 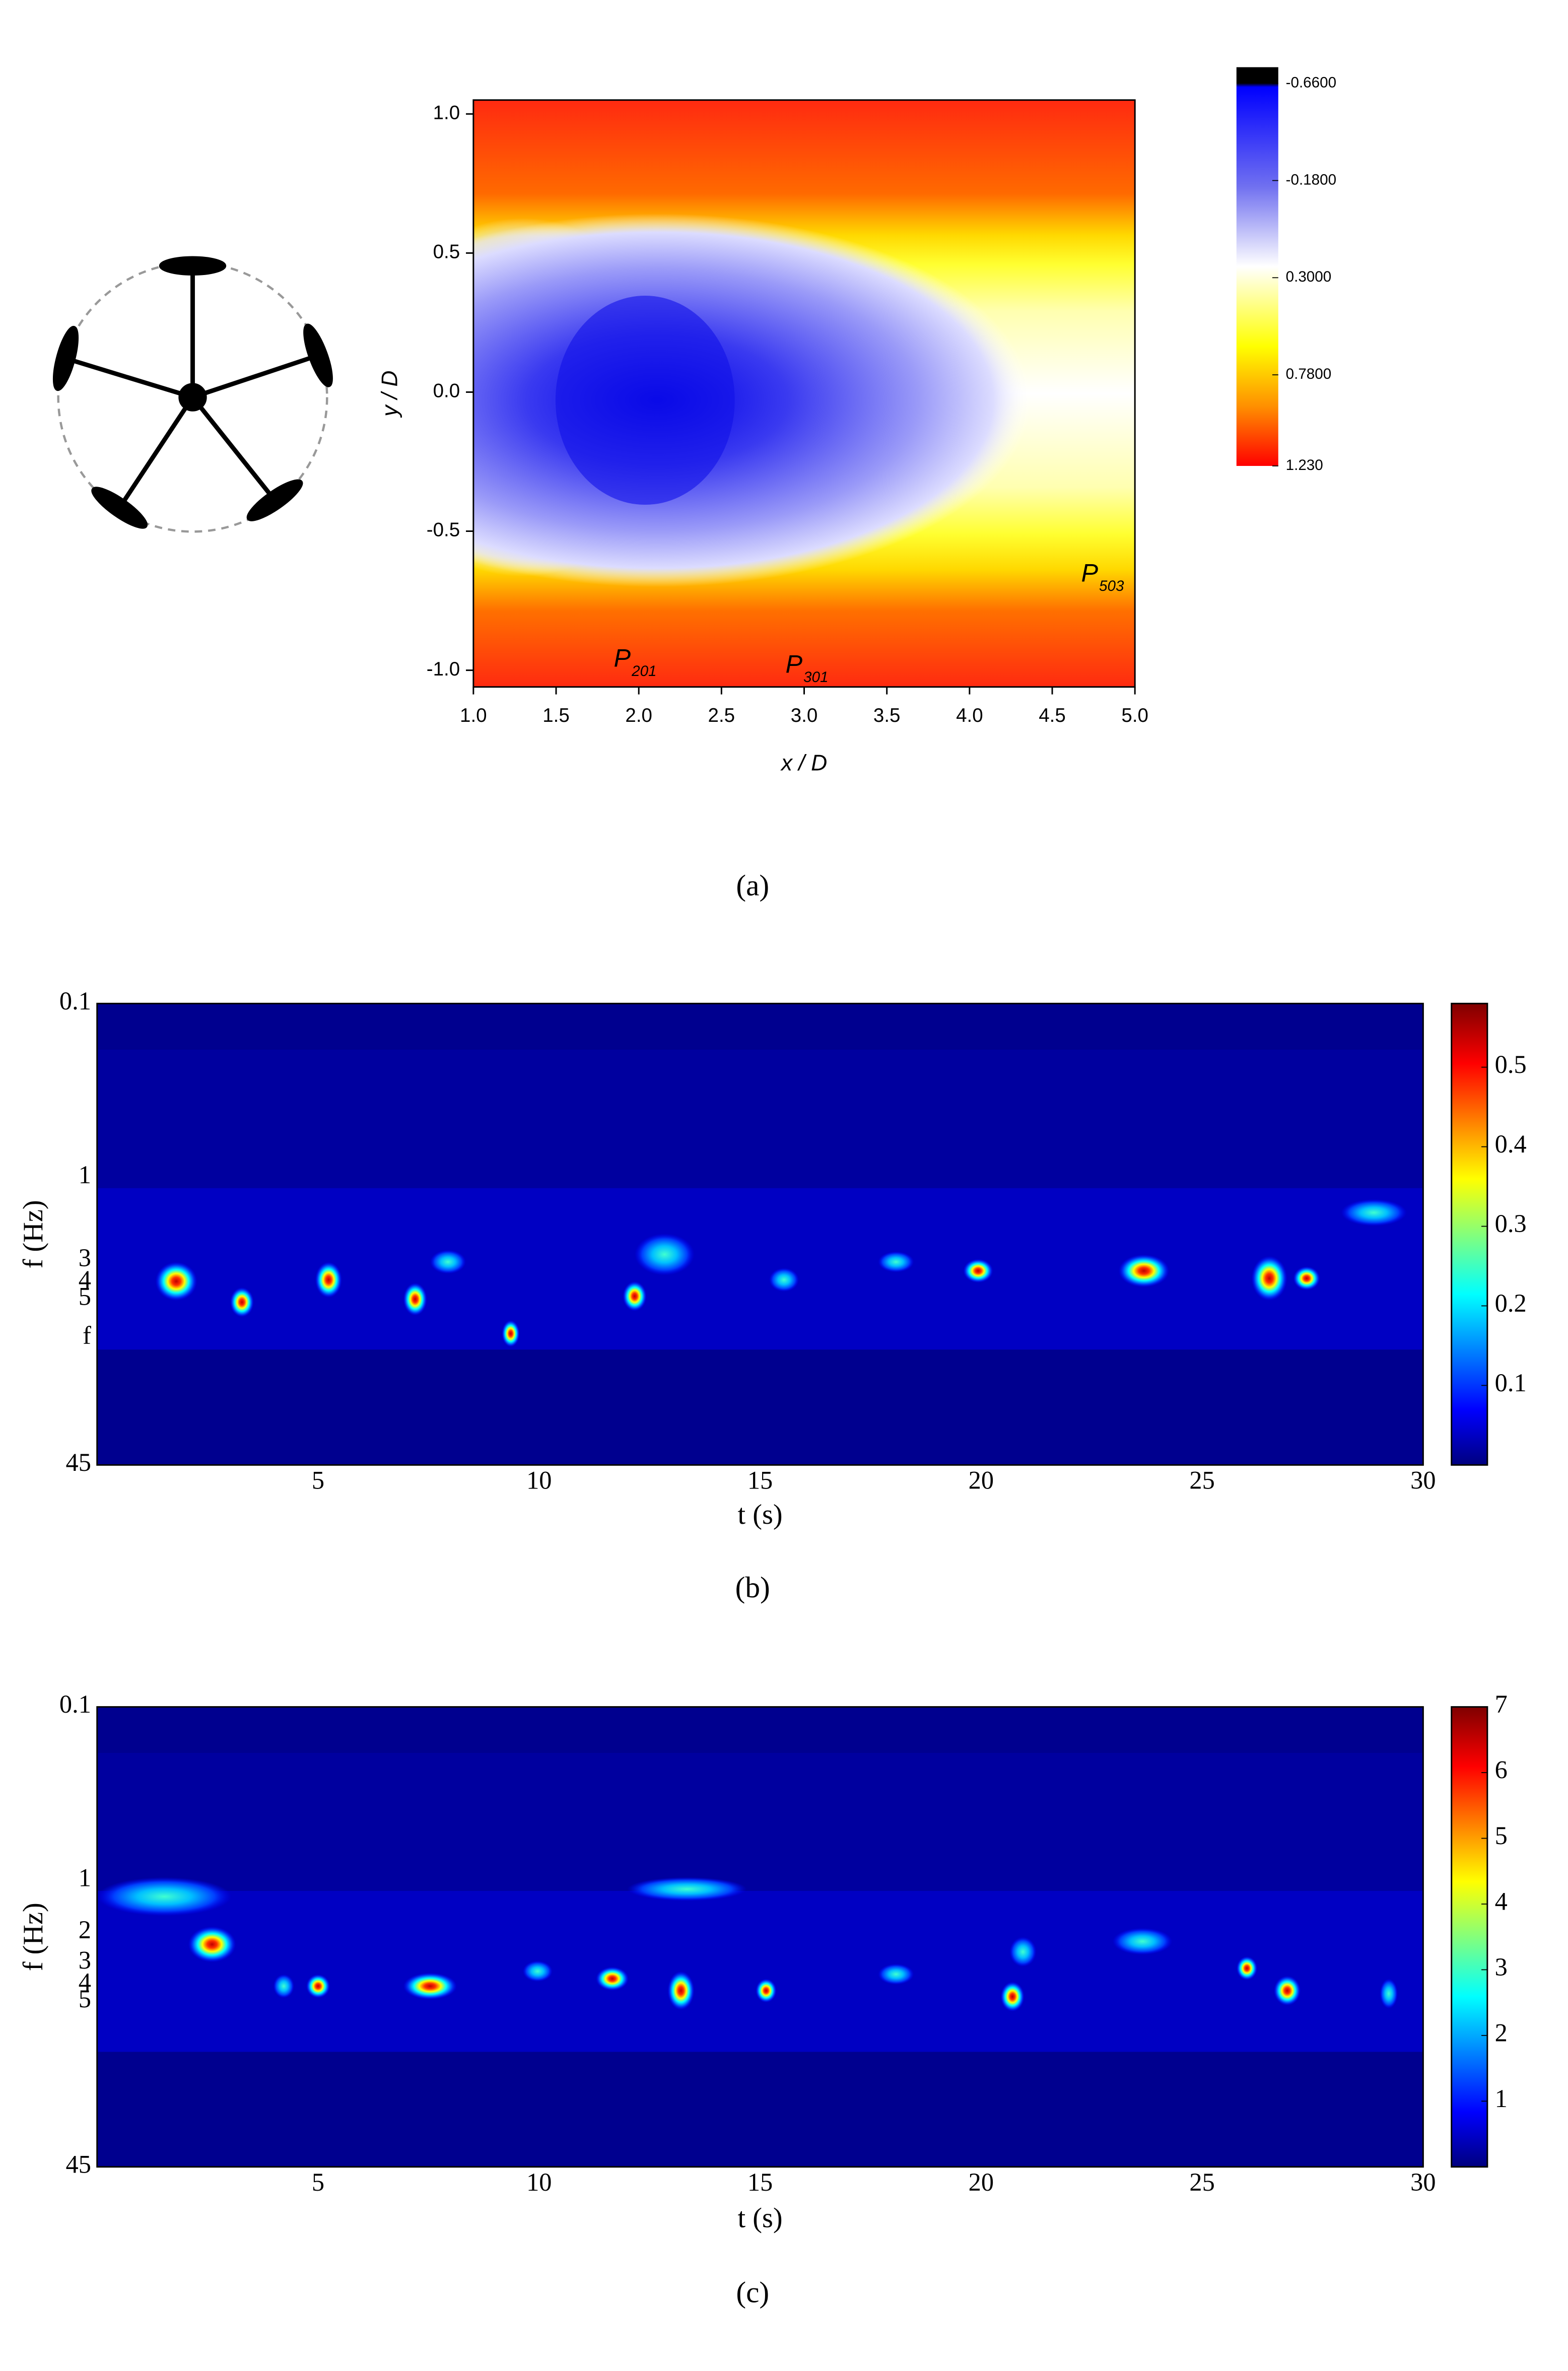 I want to click on x-tick-label: 4.5, so click(x=1052, y=715).